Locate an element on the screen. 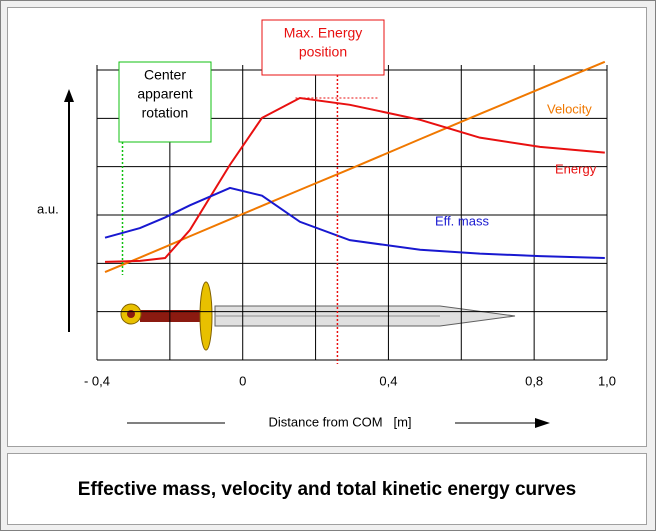  x-arrow-head is located at coordinates (542, 423).